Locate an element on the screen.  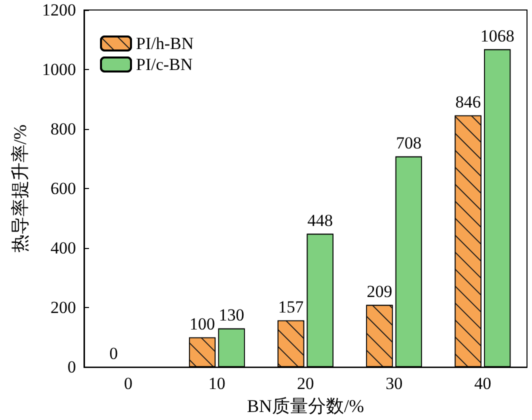
data-label: 100 is located at coordinates (203, 324).